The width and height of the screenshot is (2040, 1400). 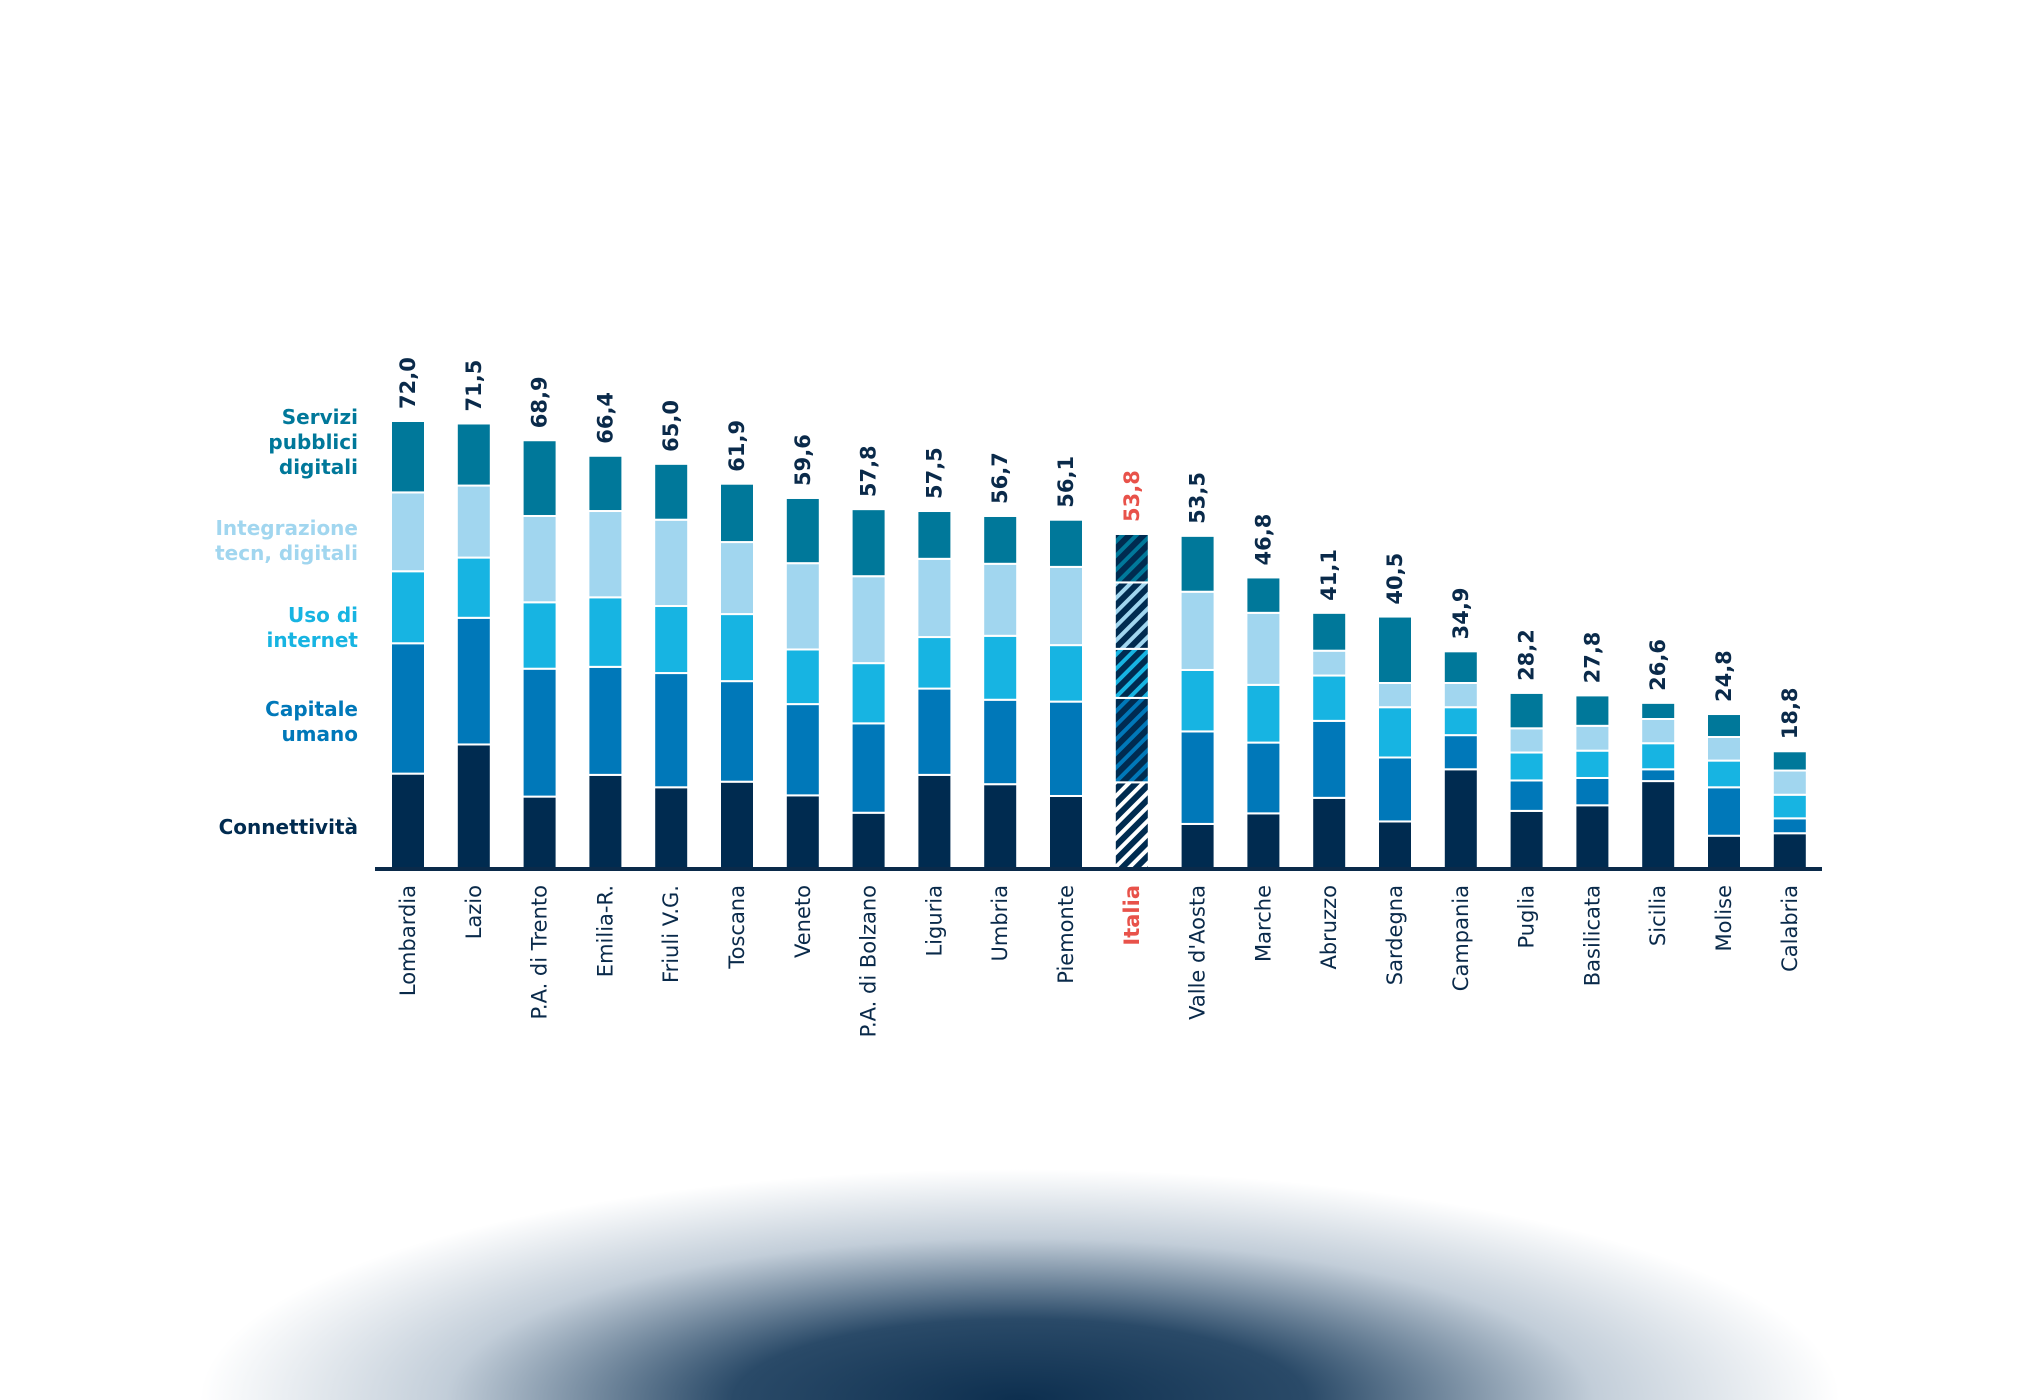 I want to click on category-label: Molise, so click(x=1724, y=918).